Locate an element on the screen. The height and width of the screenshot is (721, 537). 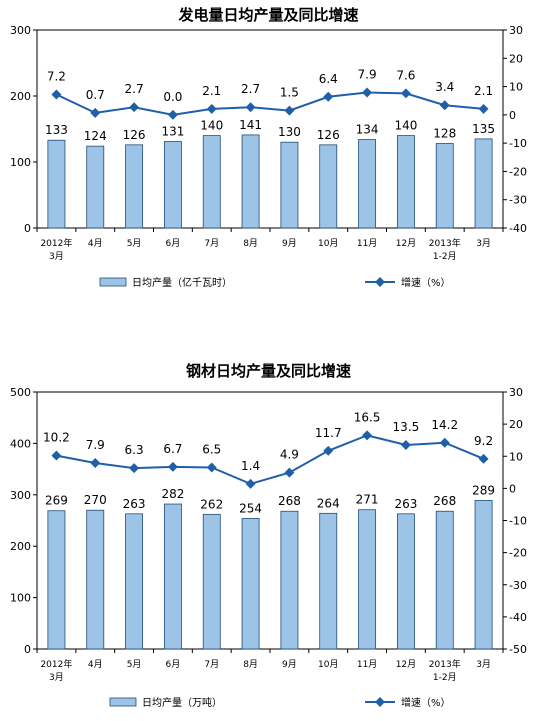
growth-value-label: 6.3 is located at coordinates (134, 450).